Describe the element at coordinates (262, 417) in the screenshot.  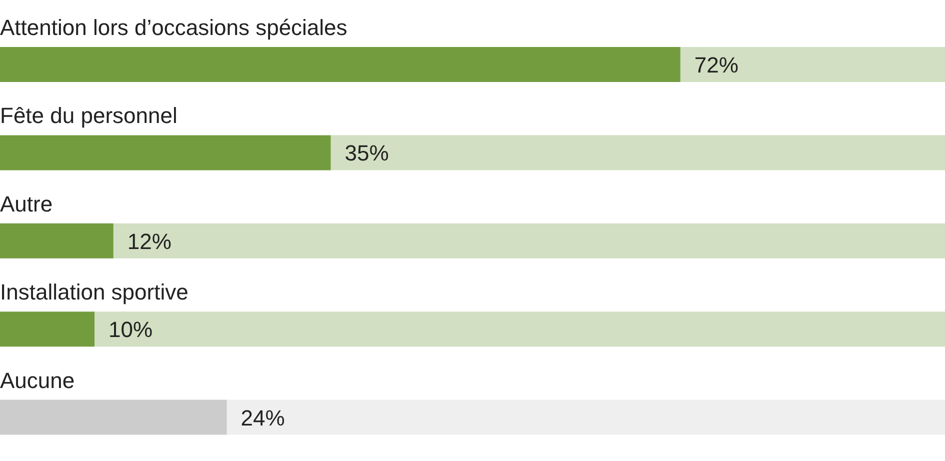
I see `data-label: 24%` at that location.